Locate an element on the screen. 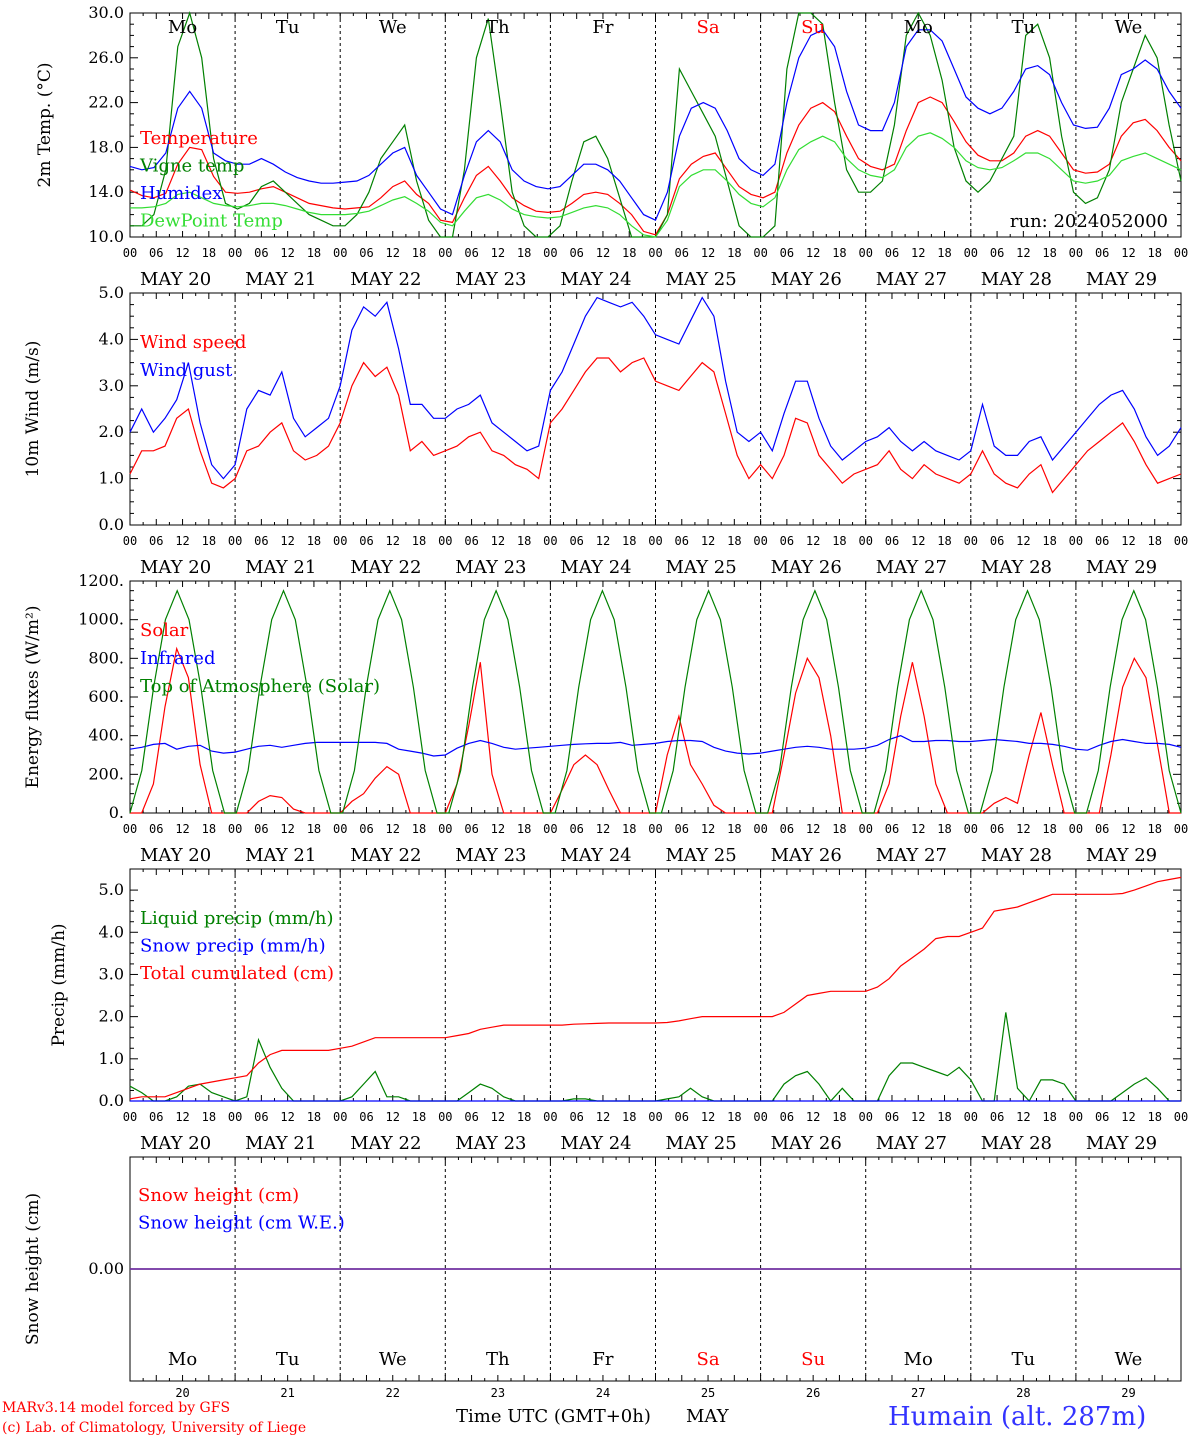 This screenshot has width=1194, height=1440. date-label: MAY 27 is located at coordinates (911, 1143).